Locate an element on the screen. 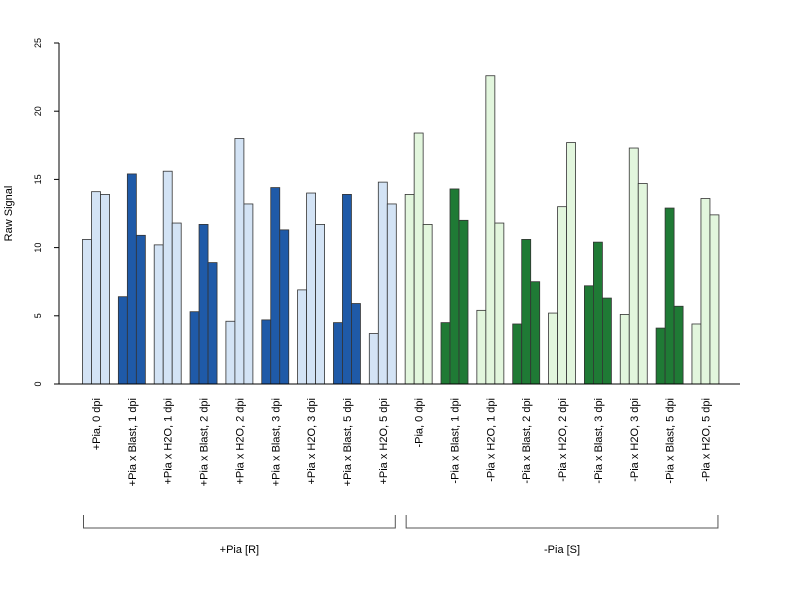  x-tick-label: -Pia x Blast, 3 dpi is located at coordinates (599, 441).